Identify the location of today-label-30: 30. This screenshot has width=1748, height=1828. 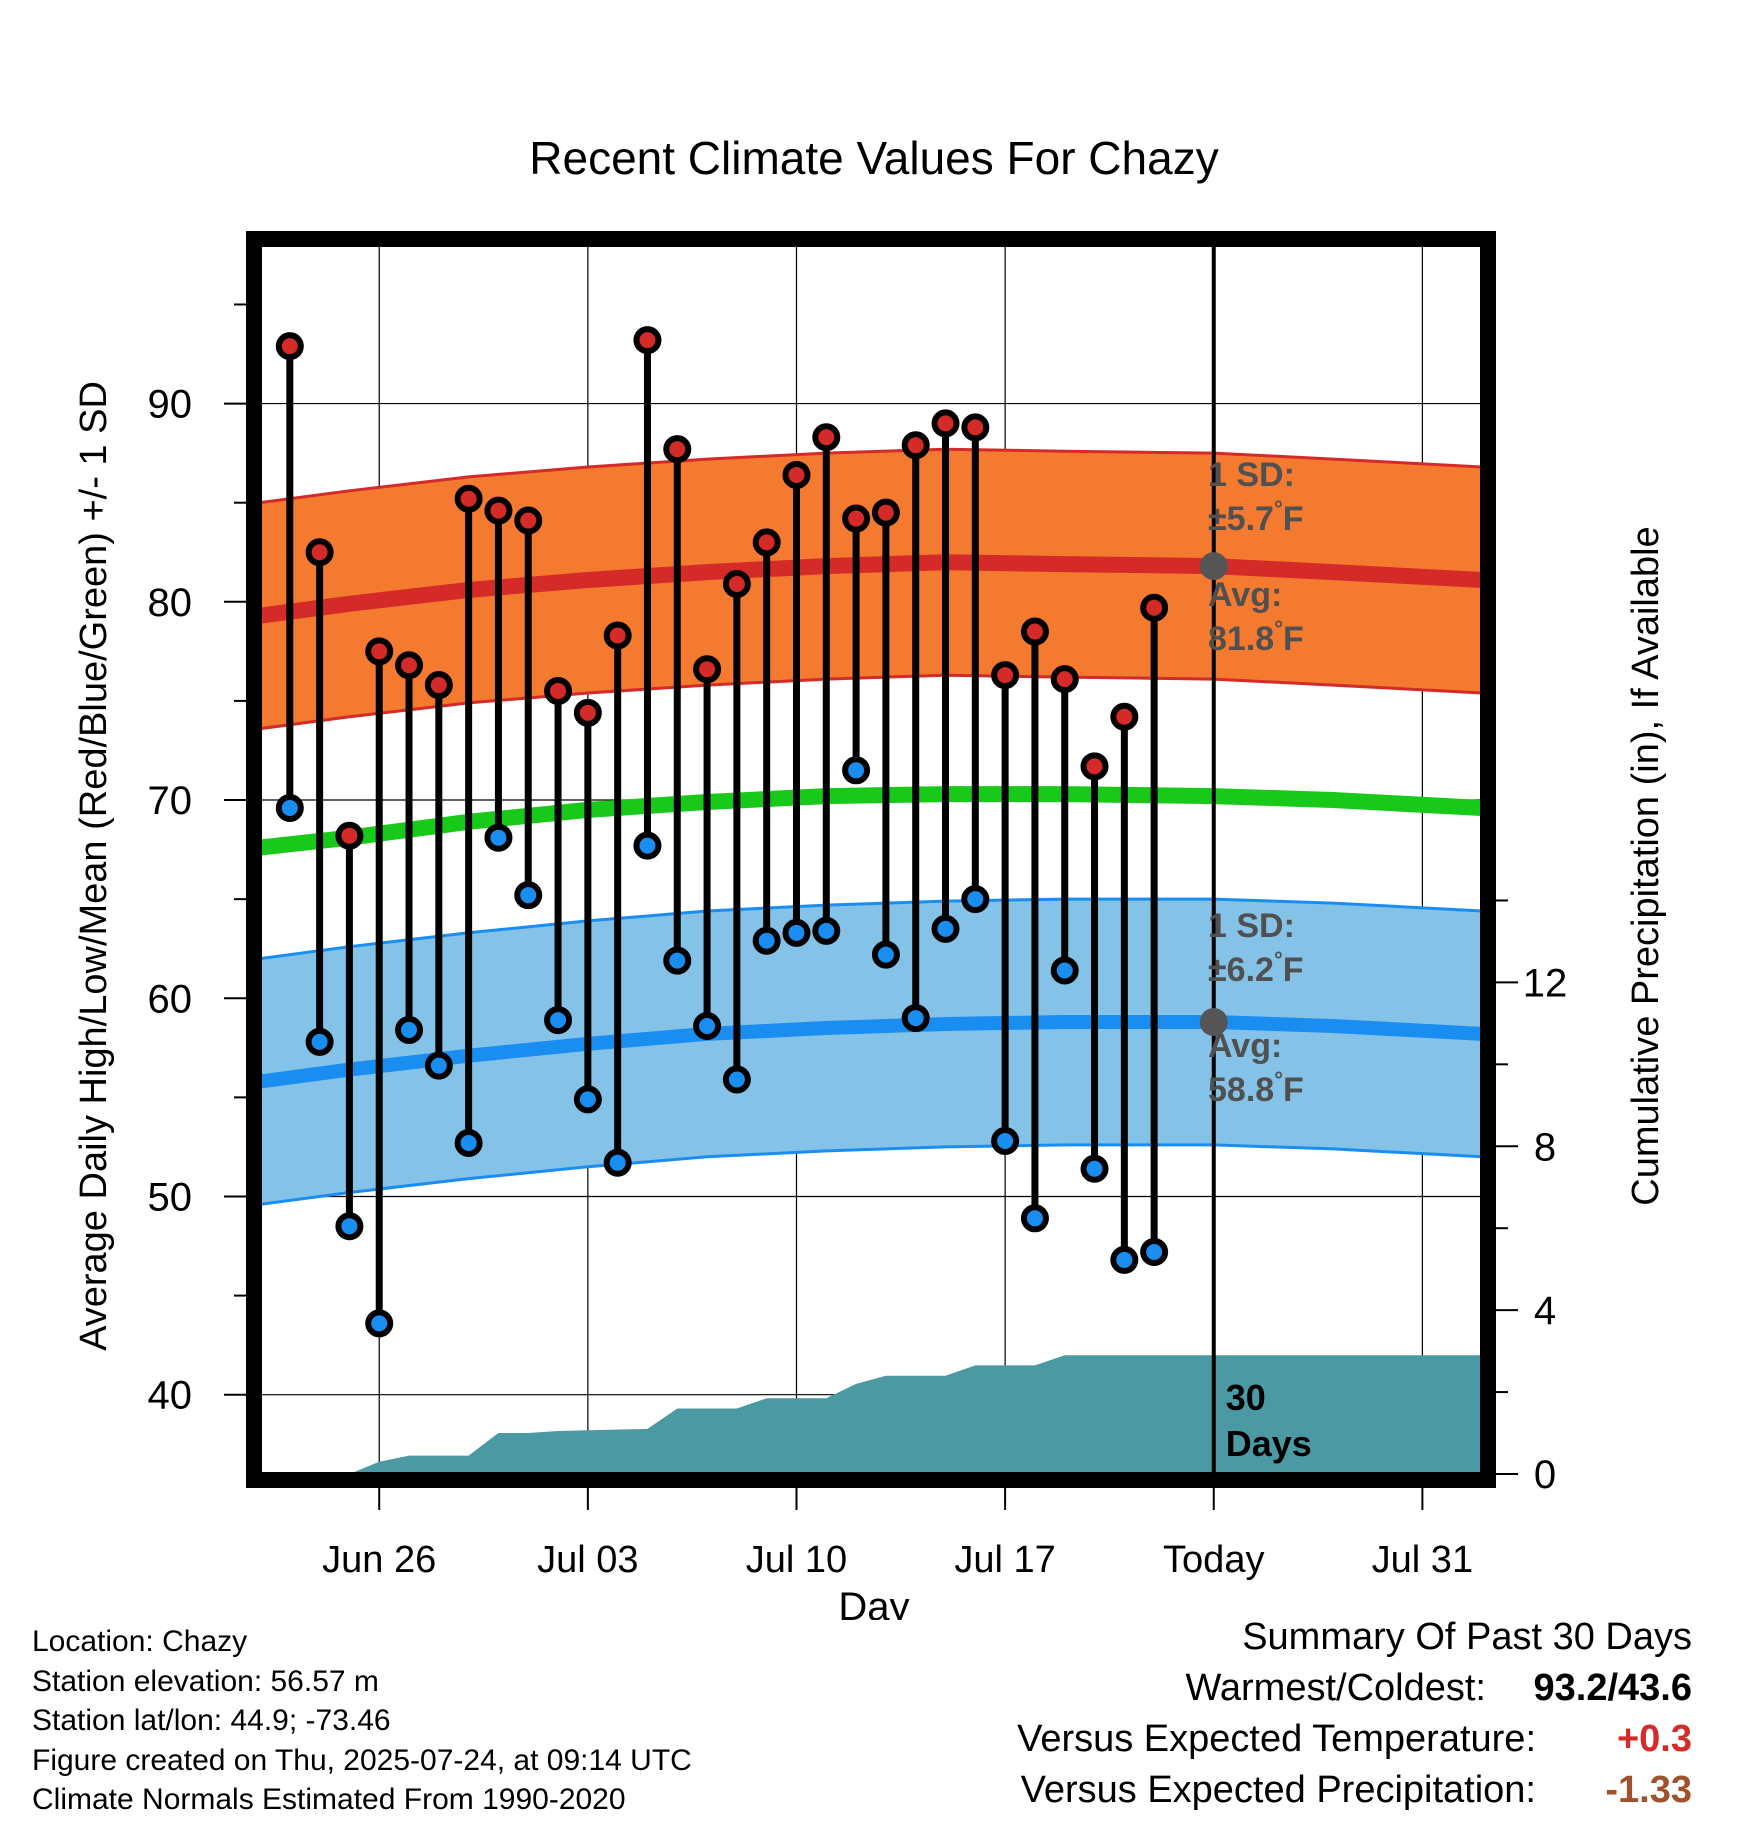
(1246, 1397).